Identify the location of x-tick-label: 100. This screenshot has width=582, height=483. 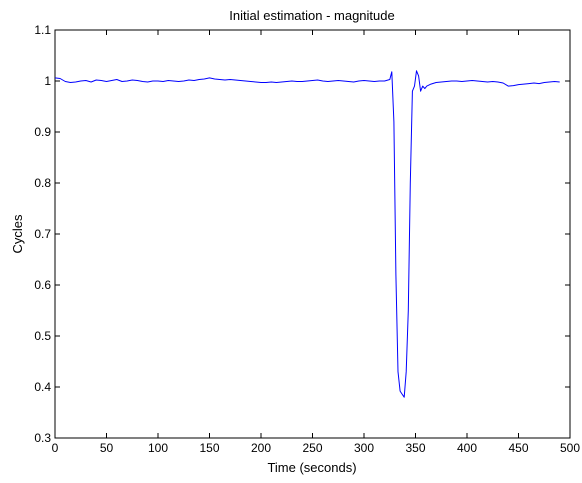
(158, 448).